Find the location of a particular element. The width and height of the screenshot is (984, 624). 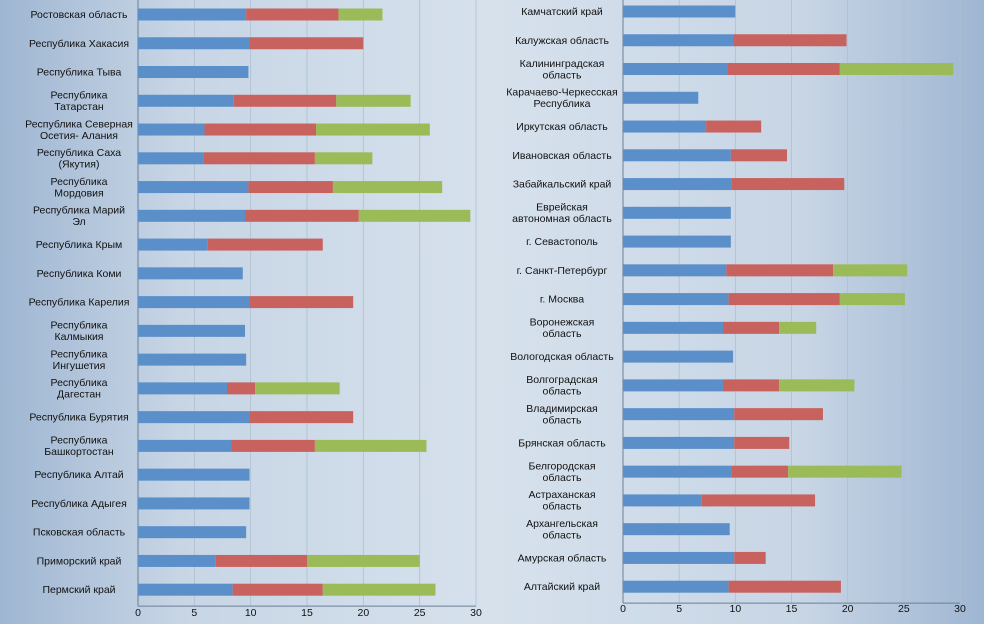

category-label: Республика Алтай is located at coordinates (78, 475).